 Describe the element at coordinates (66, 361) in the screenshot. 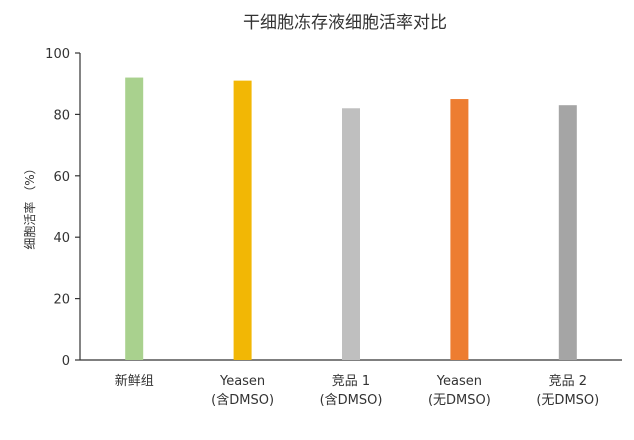

I see `y-tick-label: 0` at that location.